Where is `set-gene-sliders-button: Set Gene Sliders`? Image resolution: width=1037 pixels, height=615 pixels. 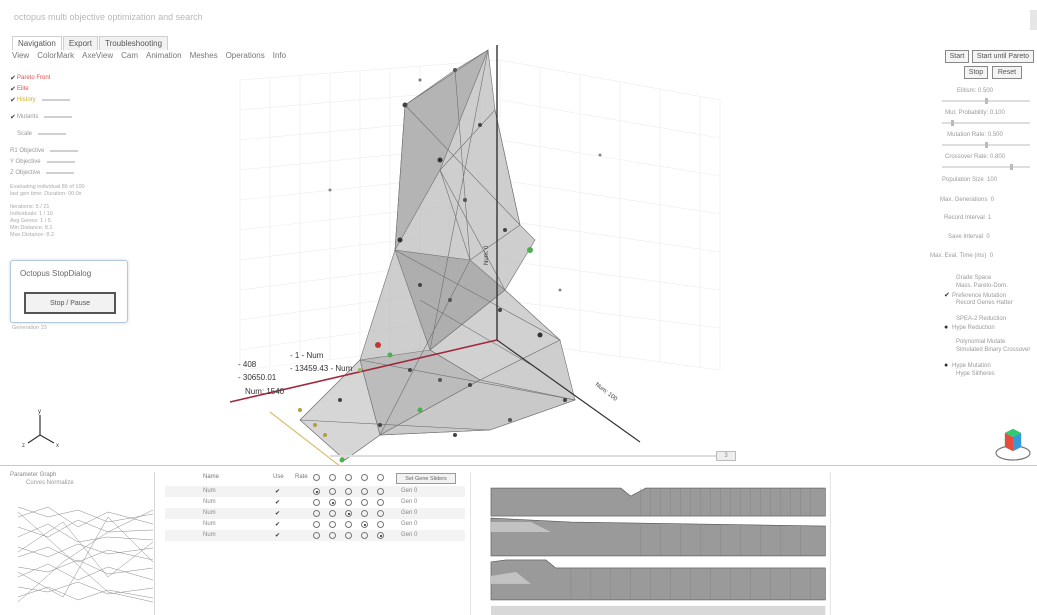
set-gene-sliders-button: Set Gene Sliders is located at coordinates (426, 478).